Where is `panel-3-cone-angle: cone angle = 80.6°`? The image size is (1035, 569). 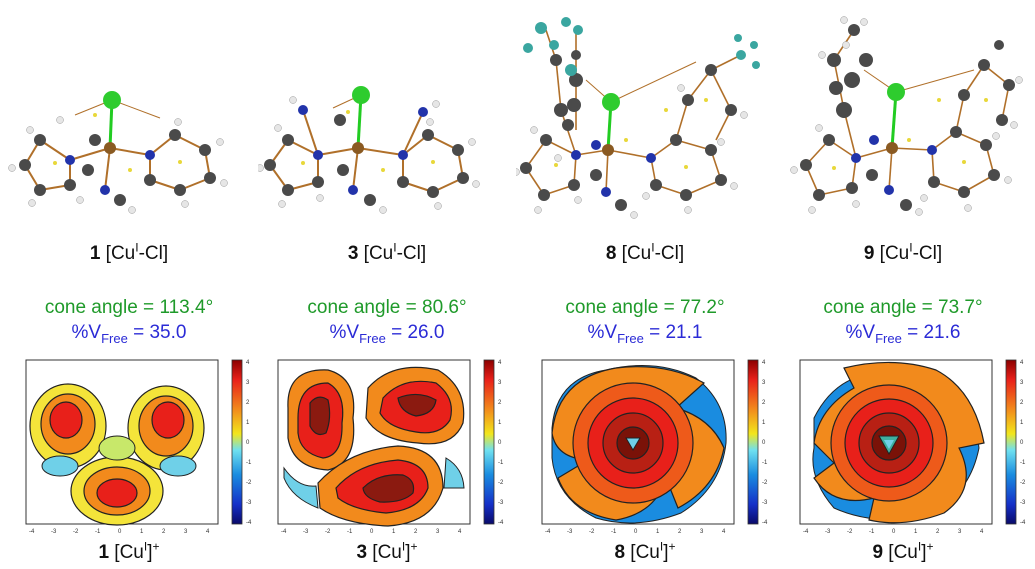
panel-3-cone-angle: cone angle = 80.6° is located at coordinates (387, 307).